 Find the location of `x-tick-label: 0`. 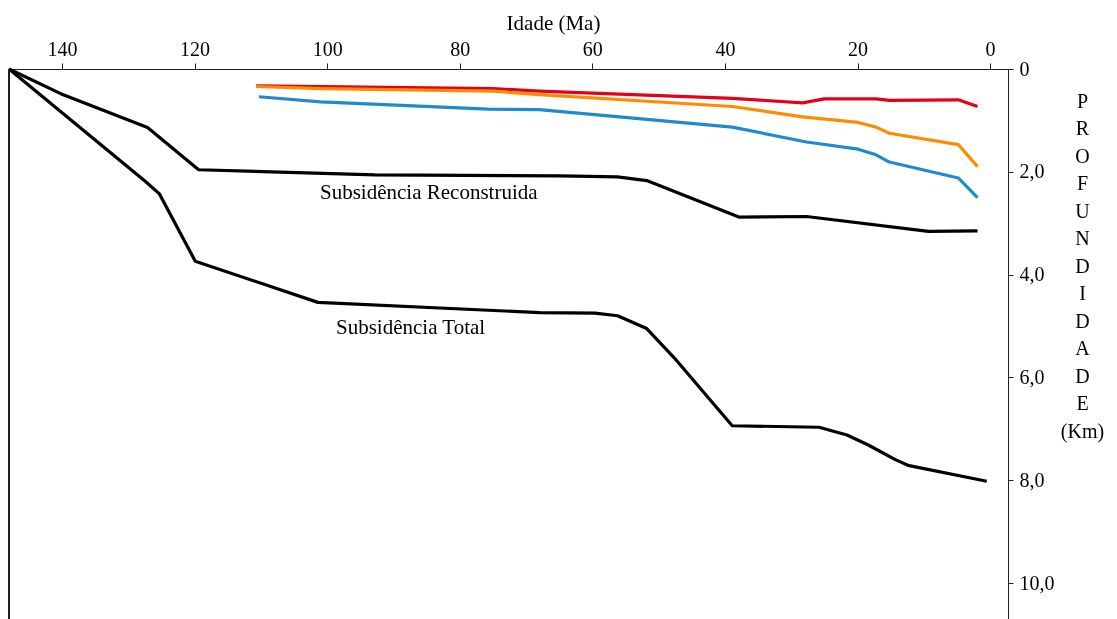

x-tick-label: 0 is located at coordinates (990, 48).